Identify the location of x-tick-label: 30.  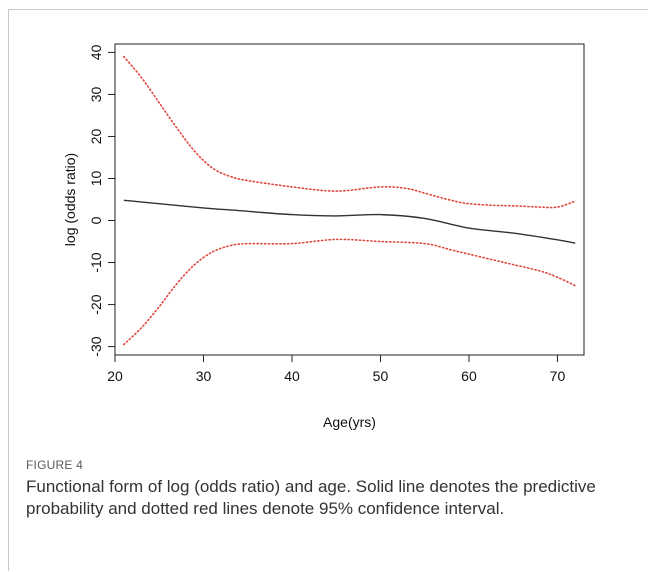
(204, 376).